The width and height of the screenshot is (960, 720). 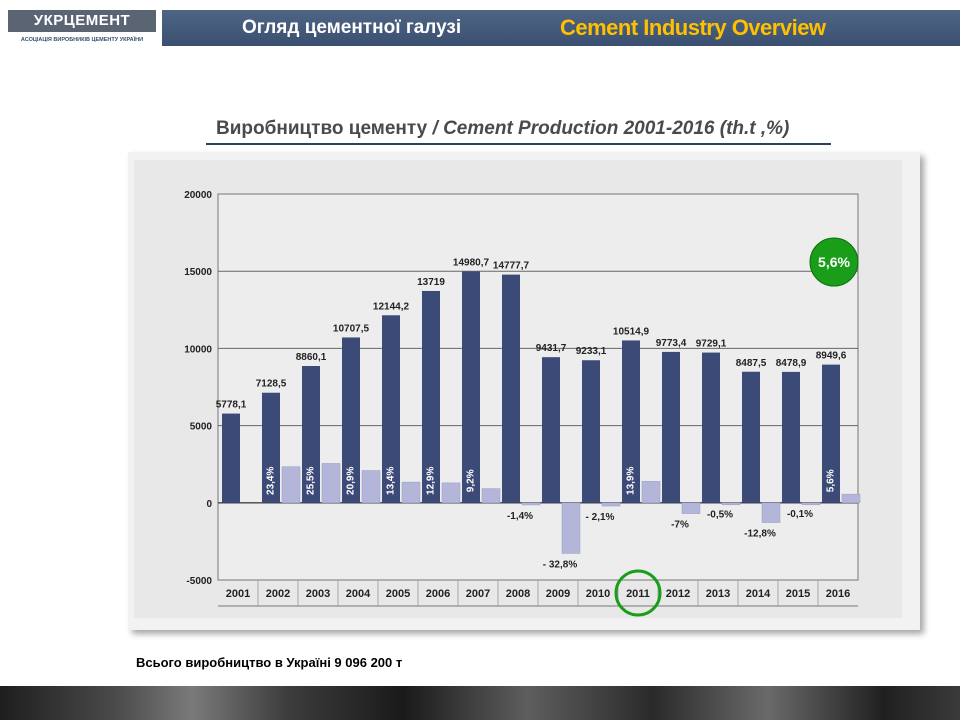 What do you see at coordinates (201, 427) in the screenshot?
I see `y-tick-label: 5000` at bounding box center [201, 427].